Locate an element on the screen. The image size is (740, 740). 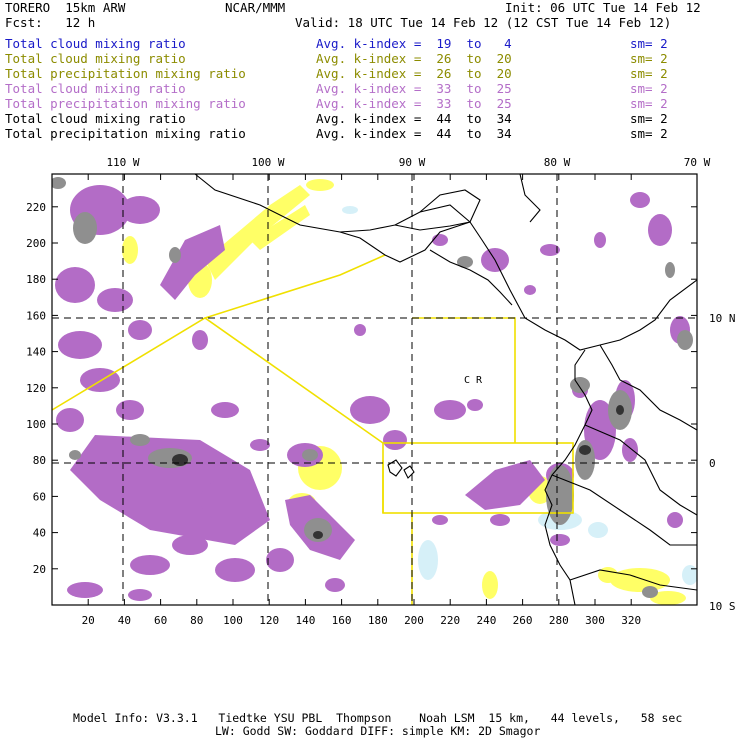
x-tick-label: 140 is located at coordinates (305, 620).